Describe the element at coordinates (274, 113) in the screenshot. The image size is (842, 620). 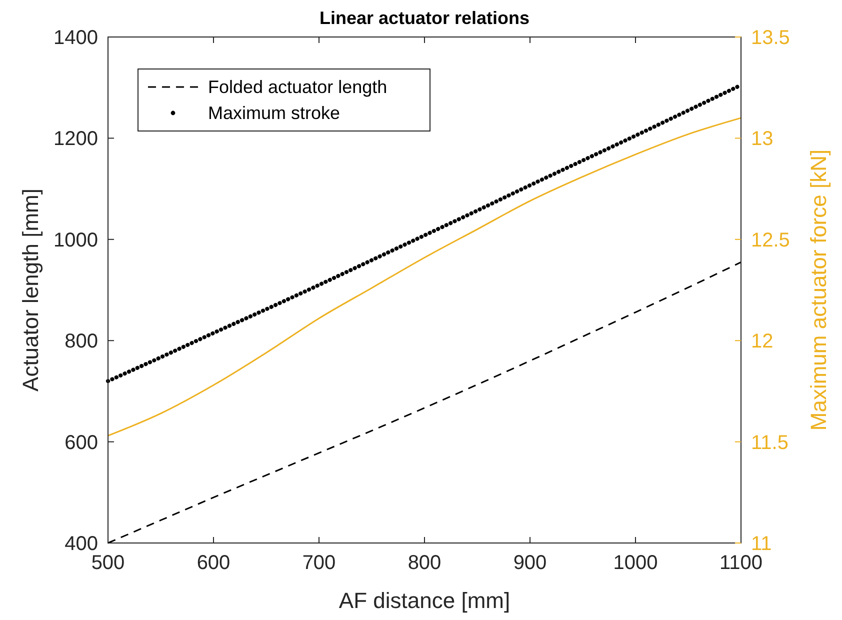
I see `legend-label: Maximum stroke` at that location.